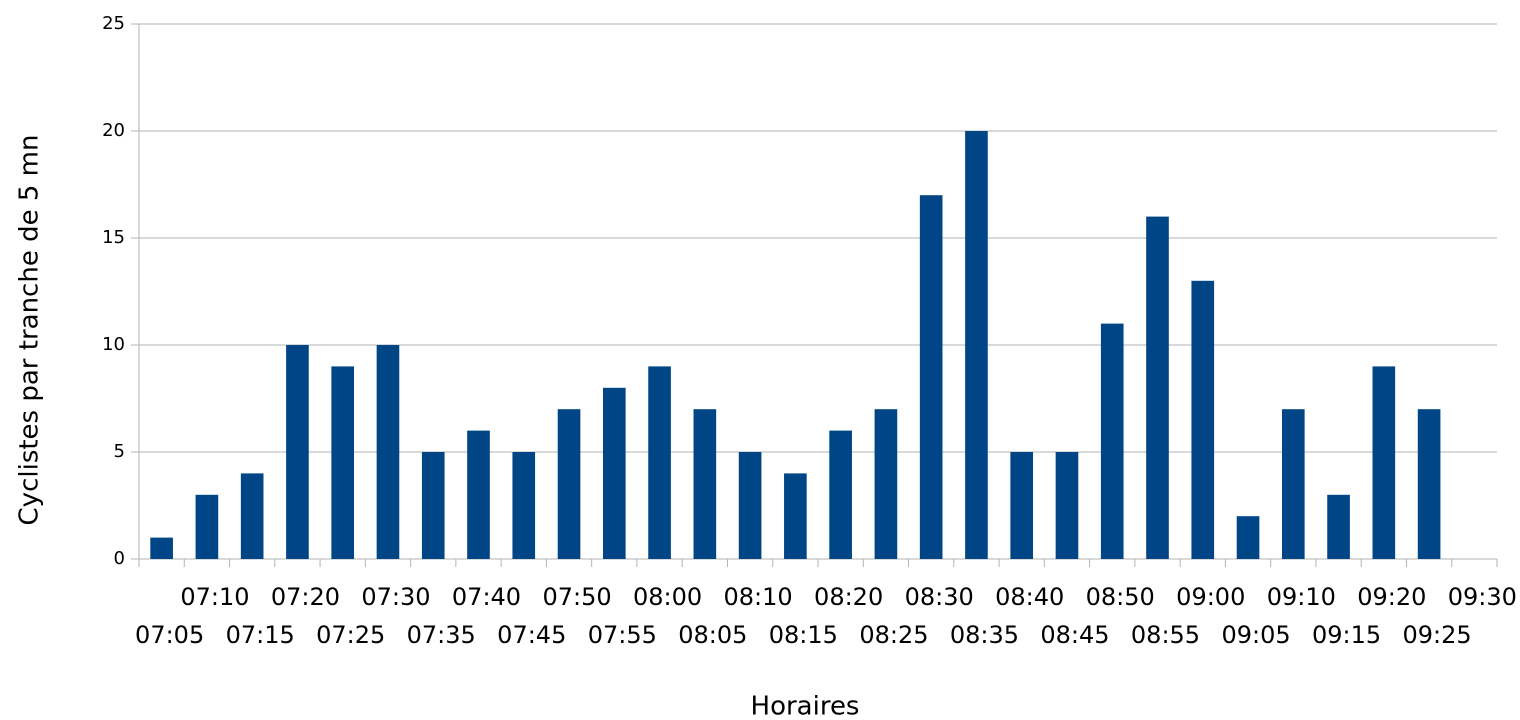  Describe the element at coordinates (1074, 635) in the screenshot. I see `x-tick-label: 08:45` at that location.